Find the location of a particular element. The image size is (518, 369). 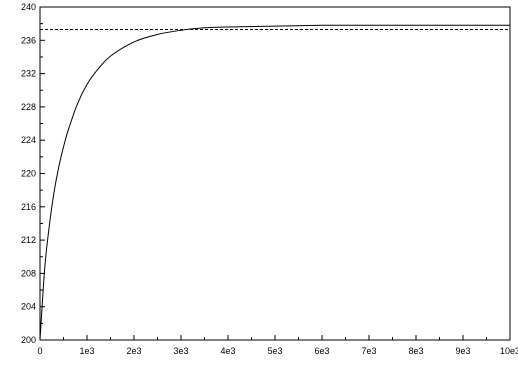

x-axis-ticks: 0 1e3 2e3 3e3 4e3 5e3 6e3 7e3 8e3 9e3 10e3 is located at coordinates (277, 345).